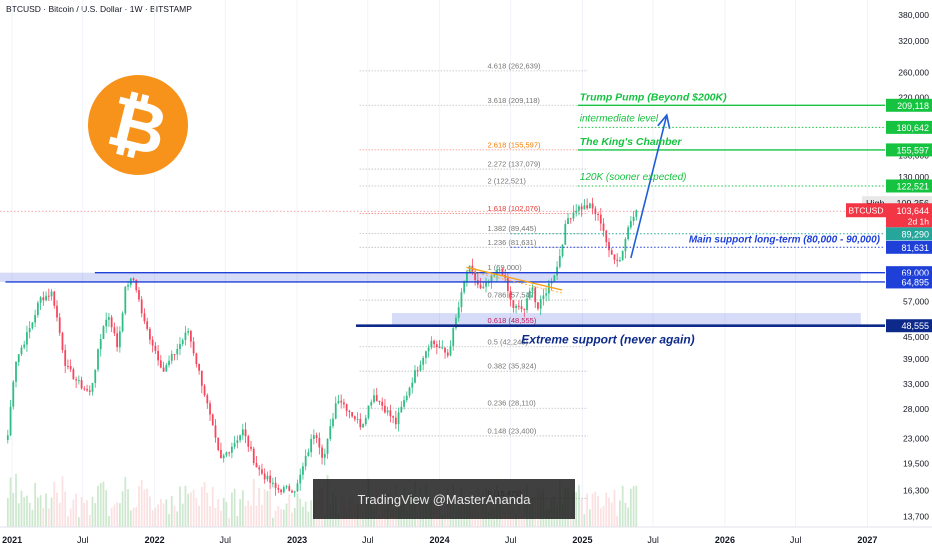  What do you see at coordinates (440, 540) in the screenshot?
I see `x-tick-label: 2024` at bounding box center [440, 540].